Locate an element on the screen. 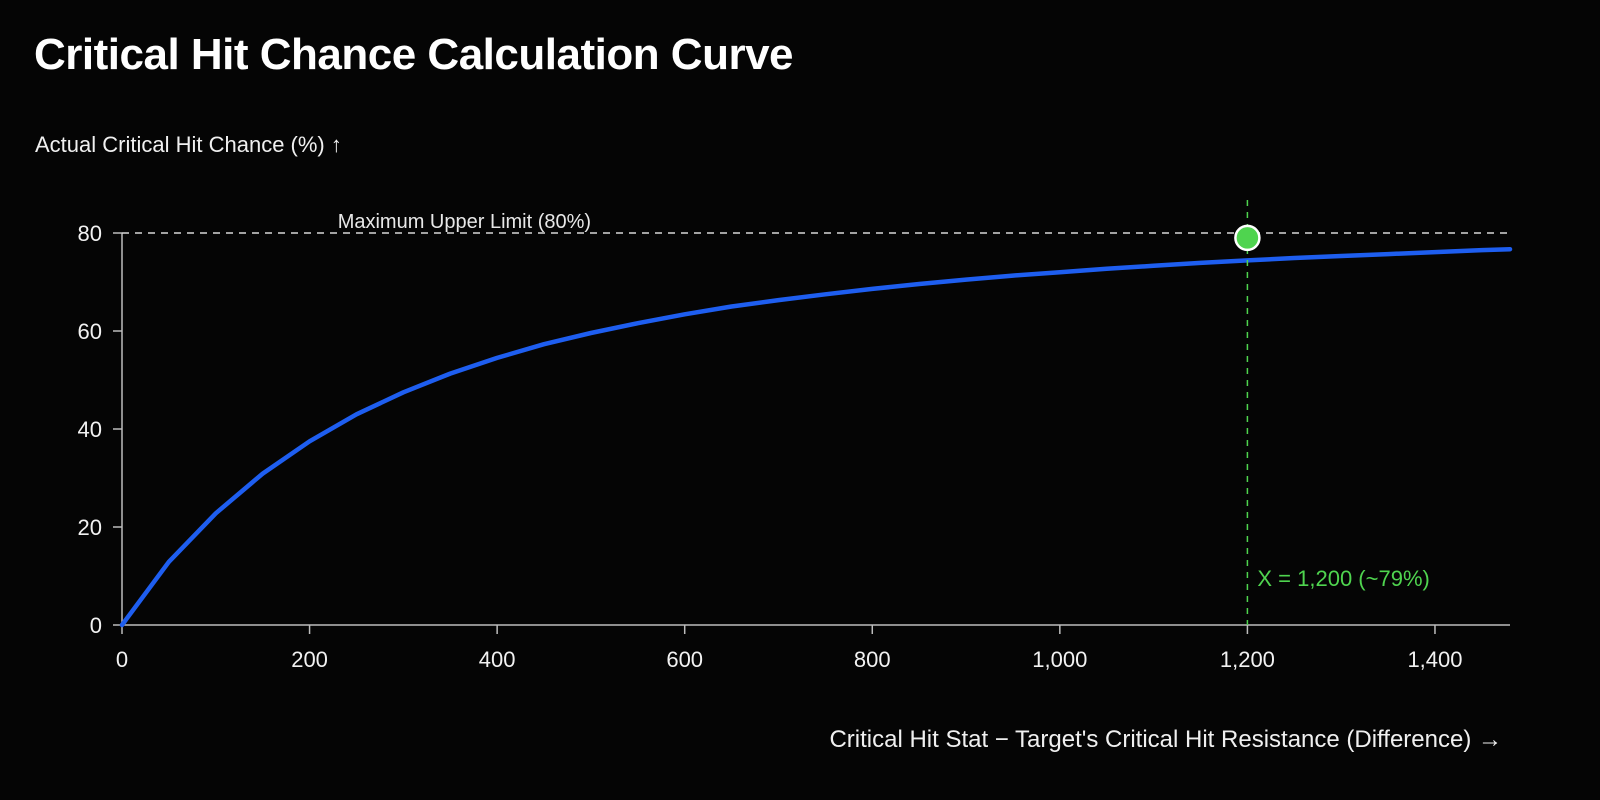 The height and width of the screenshot is (800, 1600). x-tick-label: 1,000 is located at coordinates (1059, 659).